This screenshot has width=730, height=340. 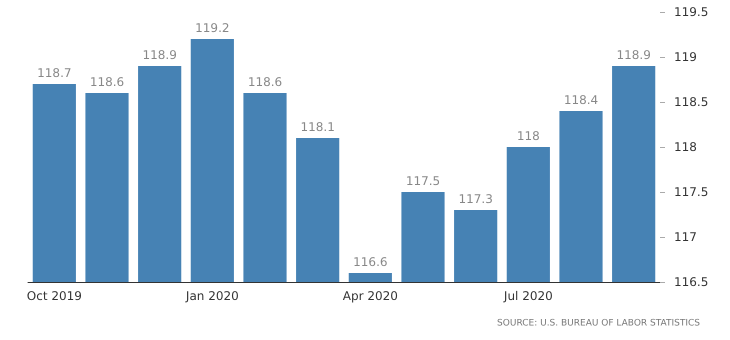 I want to click on y-tick-label: 119.5, so click(x=691, y=12).